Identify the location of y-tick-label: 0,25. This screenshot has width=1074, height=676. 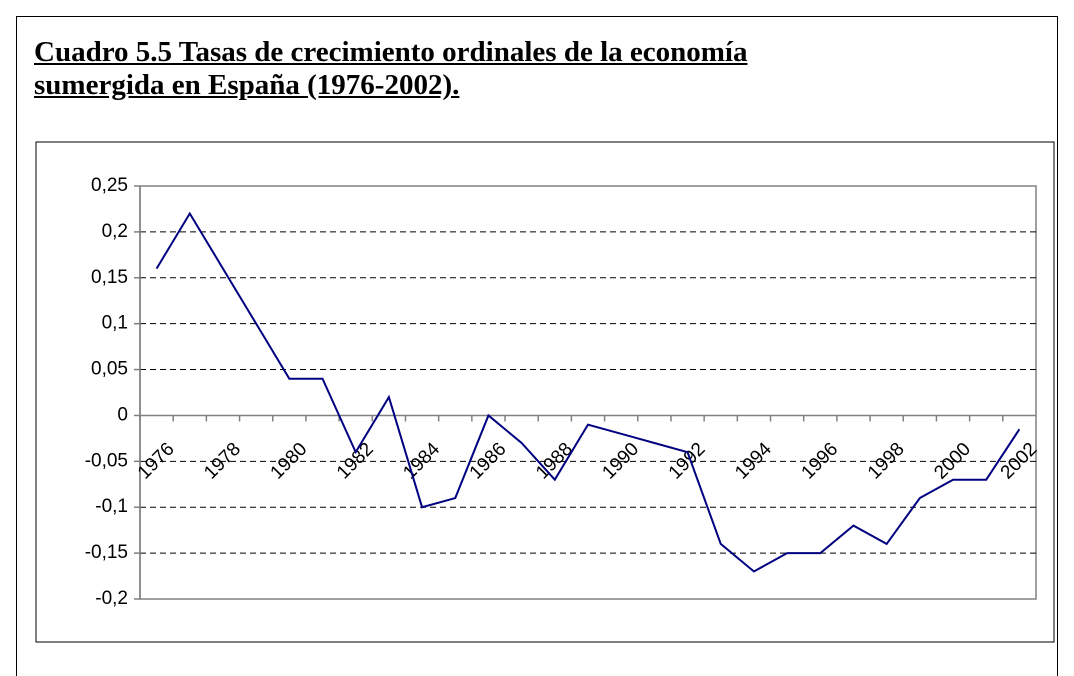
(109, 185).